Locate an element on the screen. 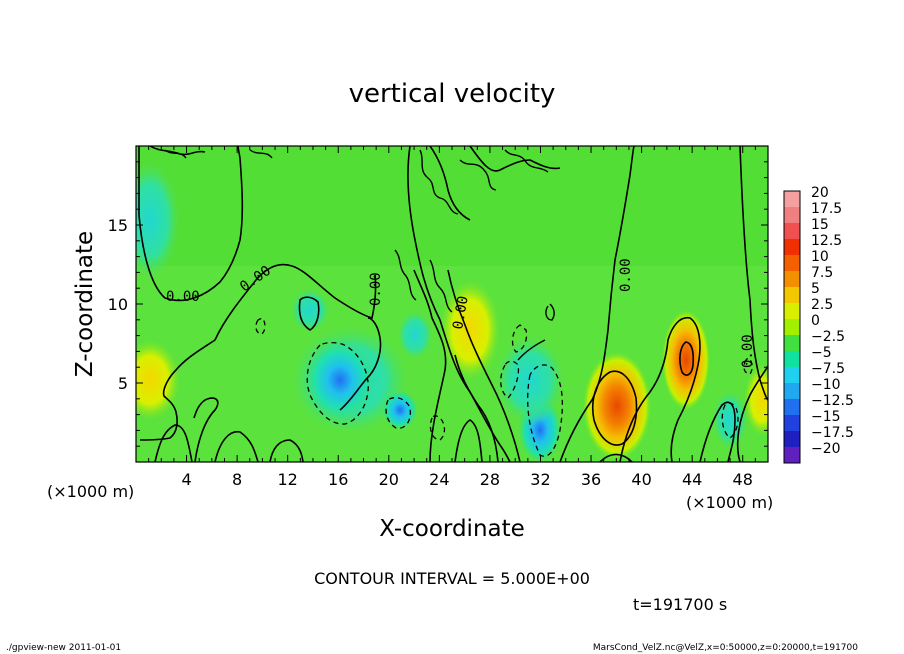 The height and width of the screenshot is (654, 904). colorbar-label: −5 is located at coordinates (821, 353).